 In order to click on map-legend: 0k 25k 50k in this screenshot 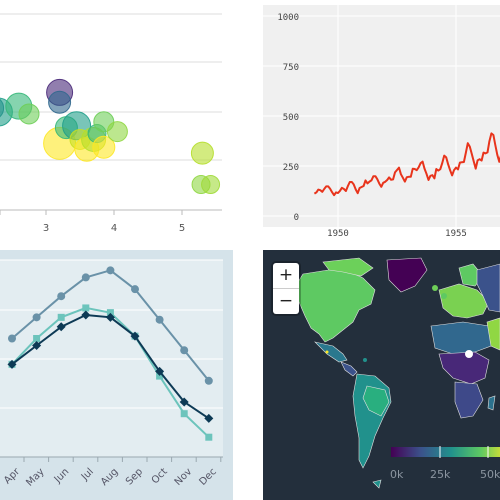, I will do `click(445, 463)`.